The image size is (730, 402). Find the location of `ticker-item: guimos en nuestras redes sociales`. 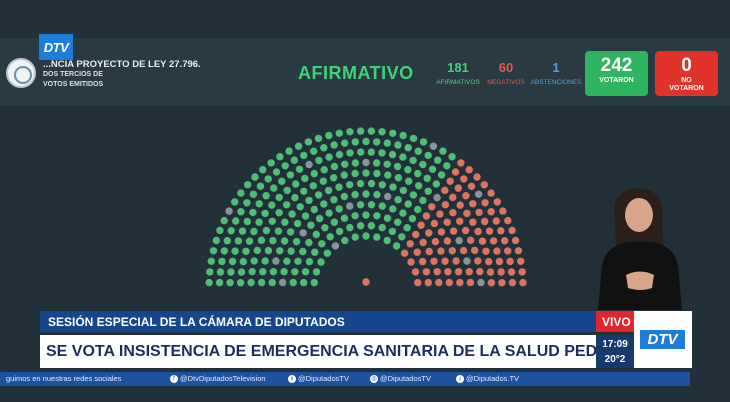

ticker-item: guimos en nuestras redes sociales is located at coordinates (64, 378).